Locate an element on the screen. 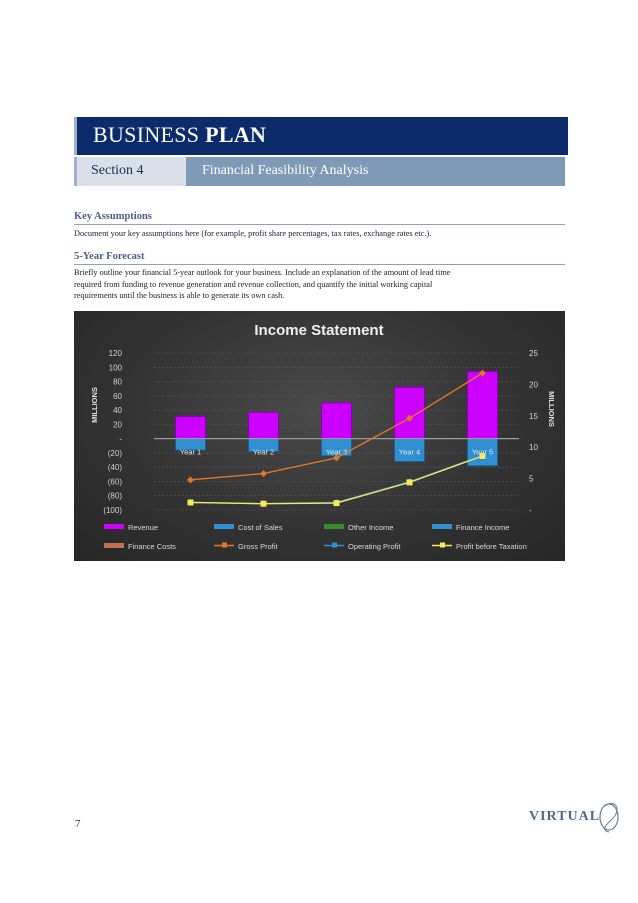  y-left-axis-label: MILLIONS is located at coordinates (94, 405).